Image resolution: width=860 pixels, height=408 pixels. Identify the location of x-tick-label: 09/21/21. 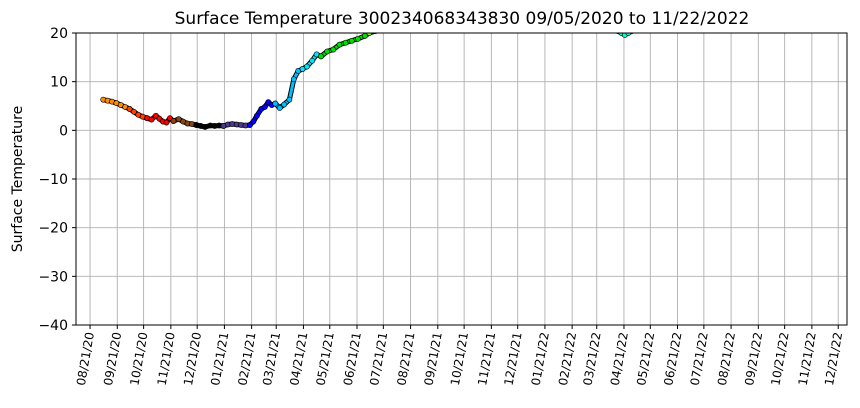
(433, 359).